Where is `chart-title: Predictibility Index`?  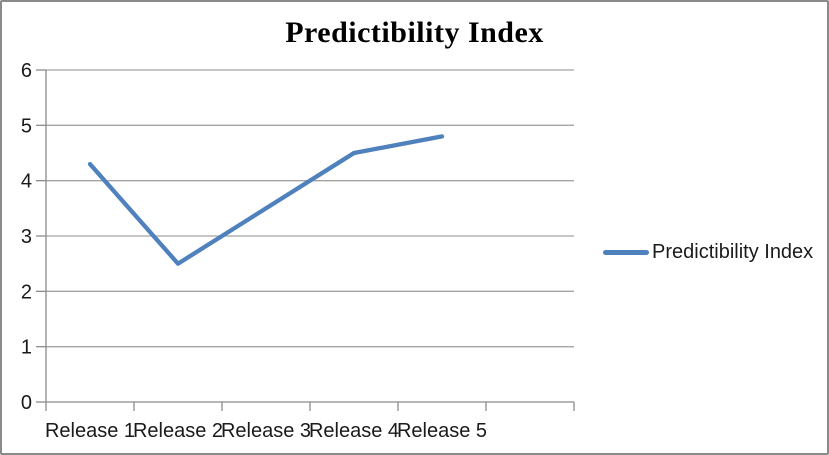 chart-title: Predictibility Index is located at coordinates (414, 32).